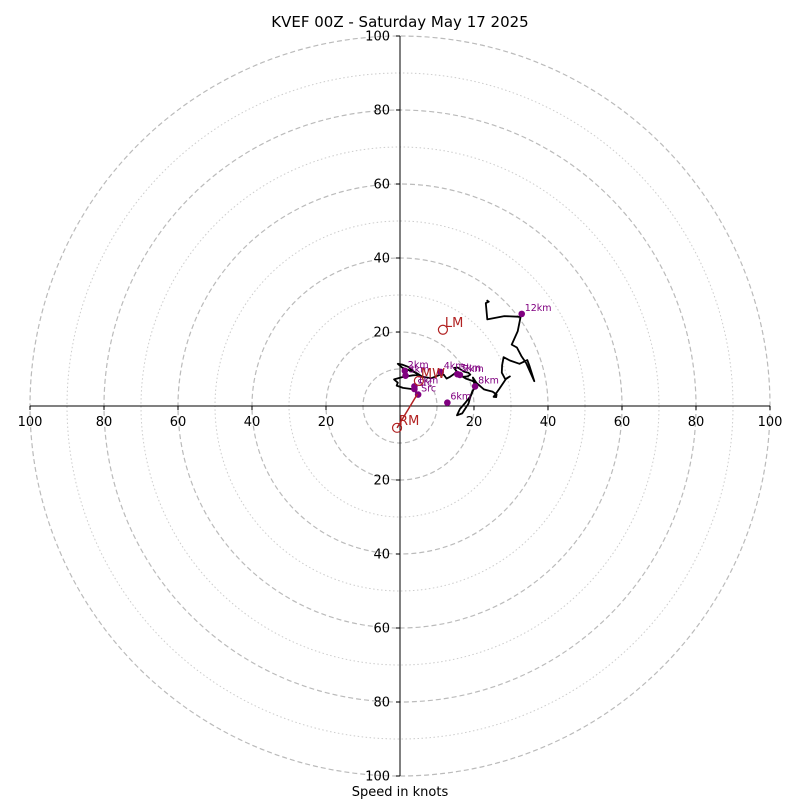 The width and height of the screenshot is (800, 800). Describe the element at coordinates (454, 323) in the screenshot. I see `vector-label-LM: LM` at that location.